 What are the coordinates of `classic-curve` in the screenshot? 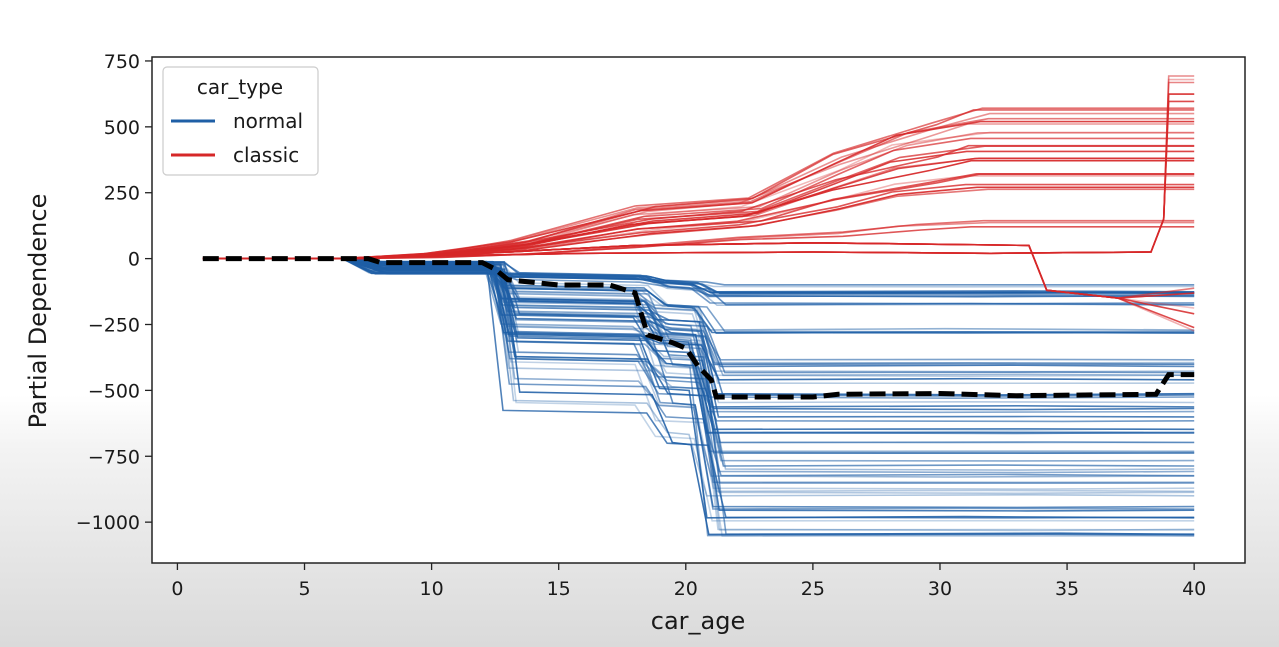 It's located at (698, 240).